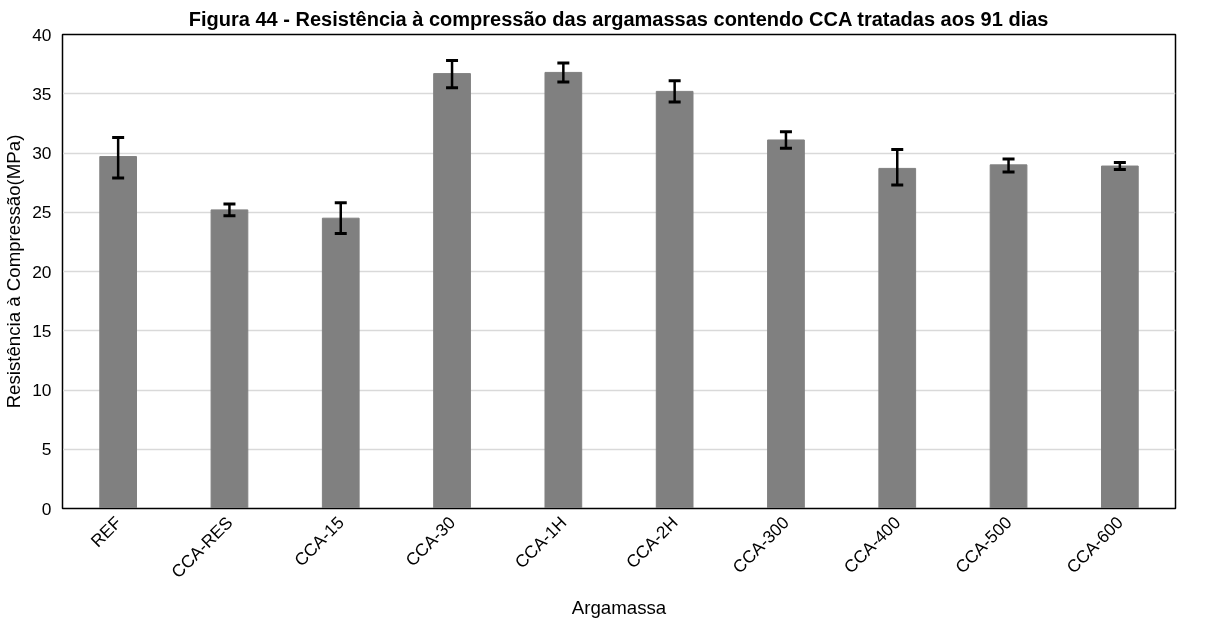 The width and height of the screenshot is (1205, 625). Describe the element at coordinates (619, 607) in the screenshot. I see `x-axis-title: Argamassa` at that location.